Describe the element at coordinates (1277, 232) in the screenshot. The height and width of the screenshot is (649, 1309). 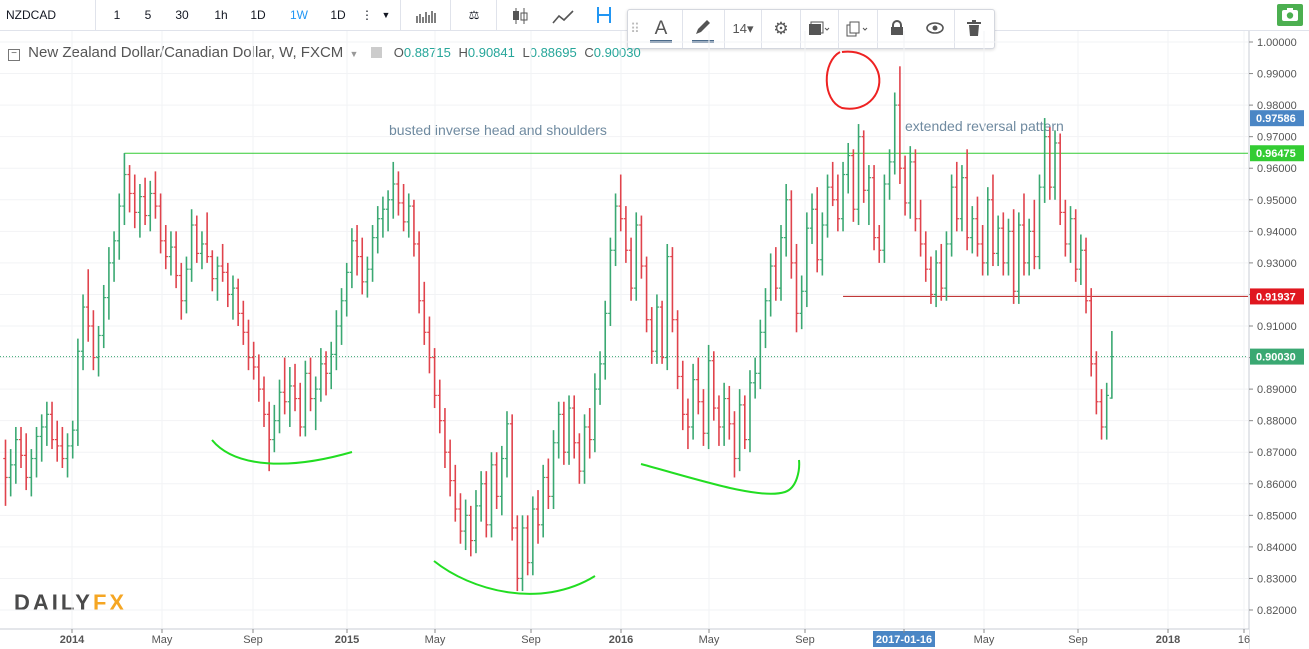
I see `y-axis-label: 0.94000` at that location.